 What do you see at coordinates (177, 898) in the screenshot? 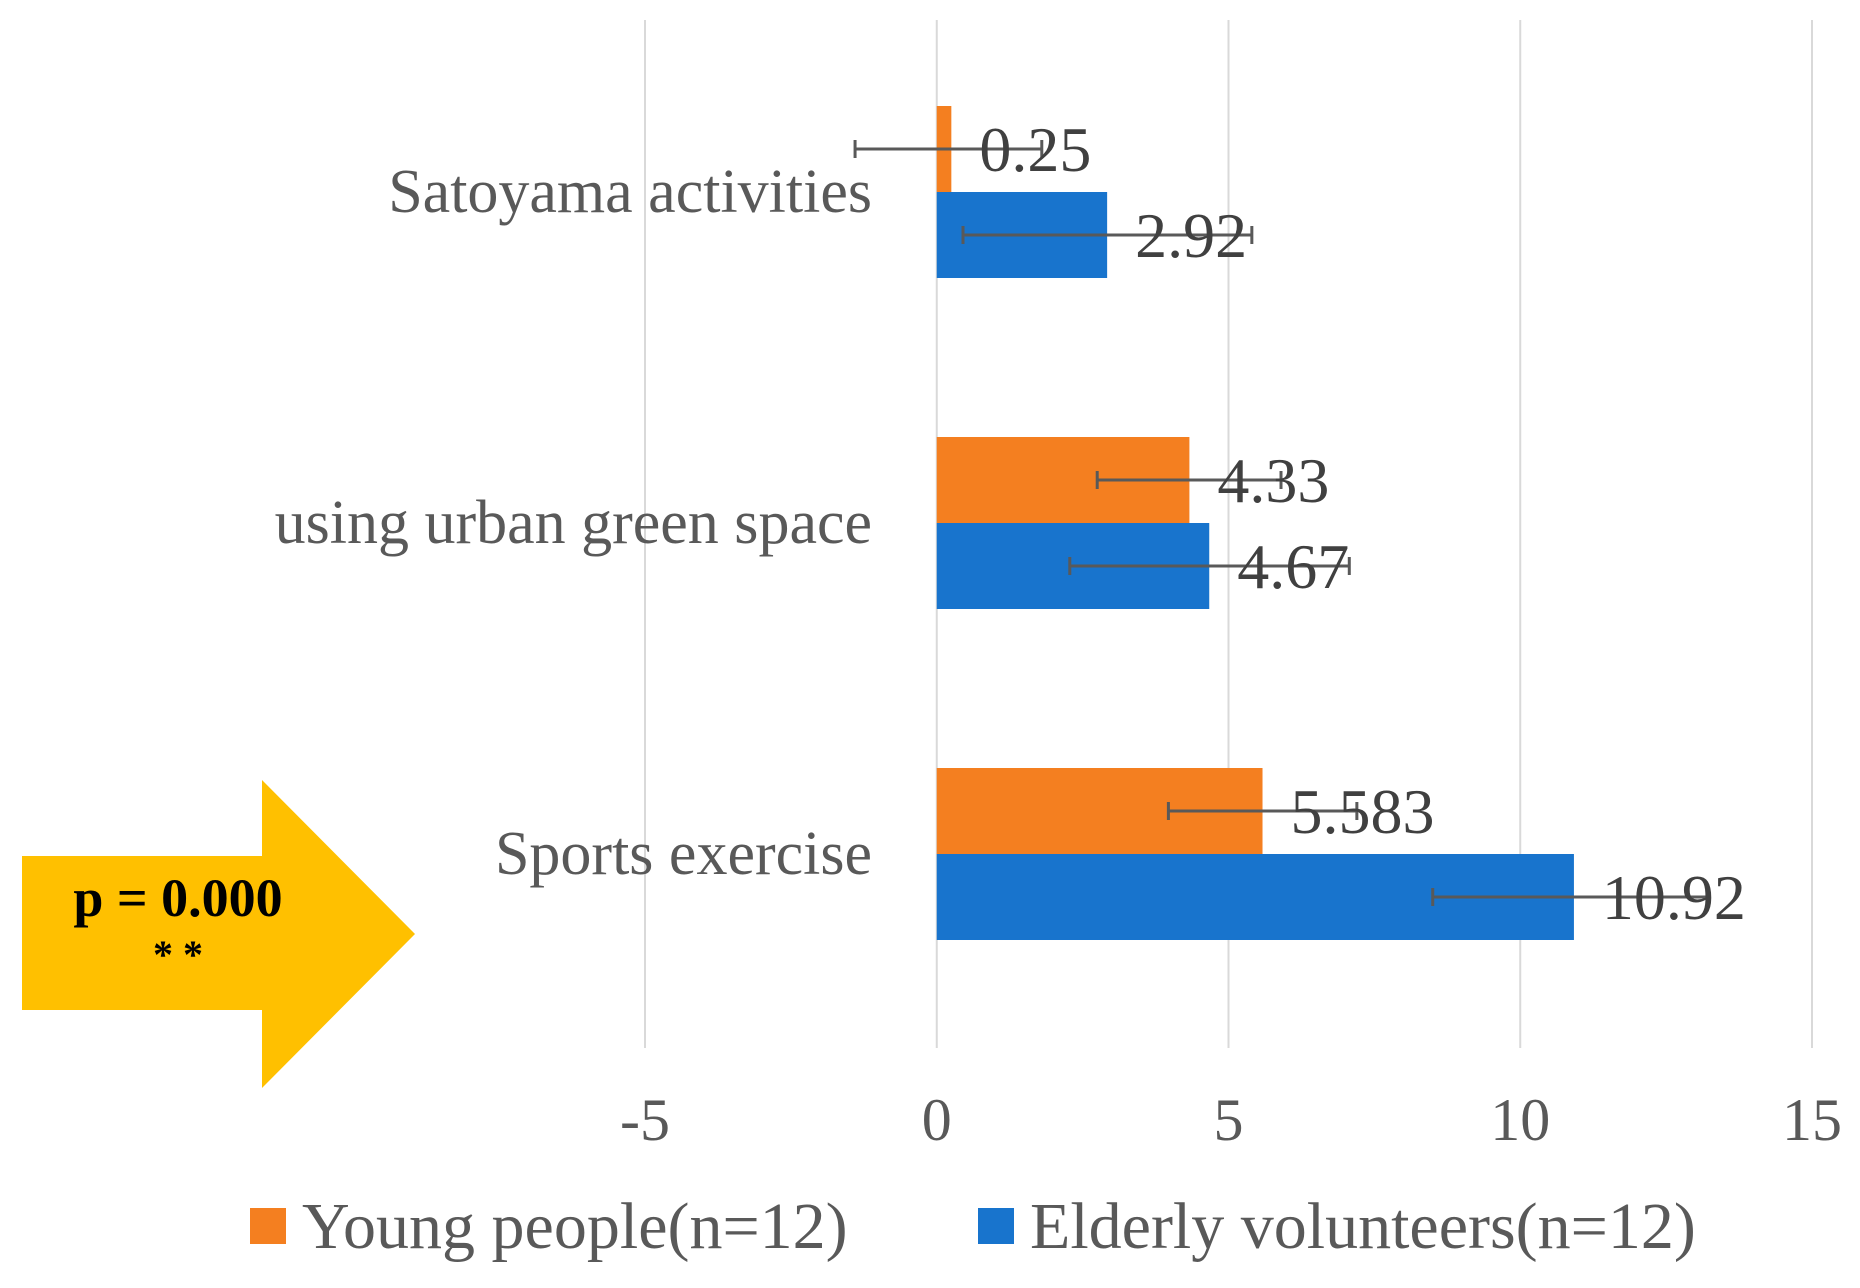
I see `p-value-label: p = 0.000` at bounding box center [177, 898].